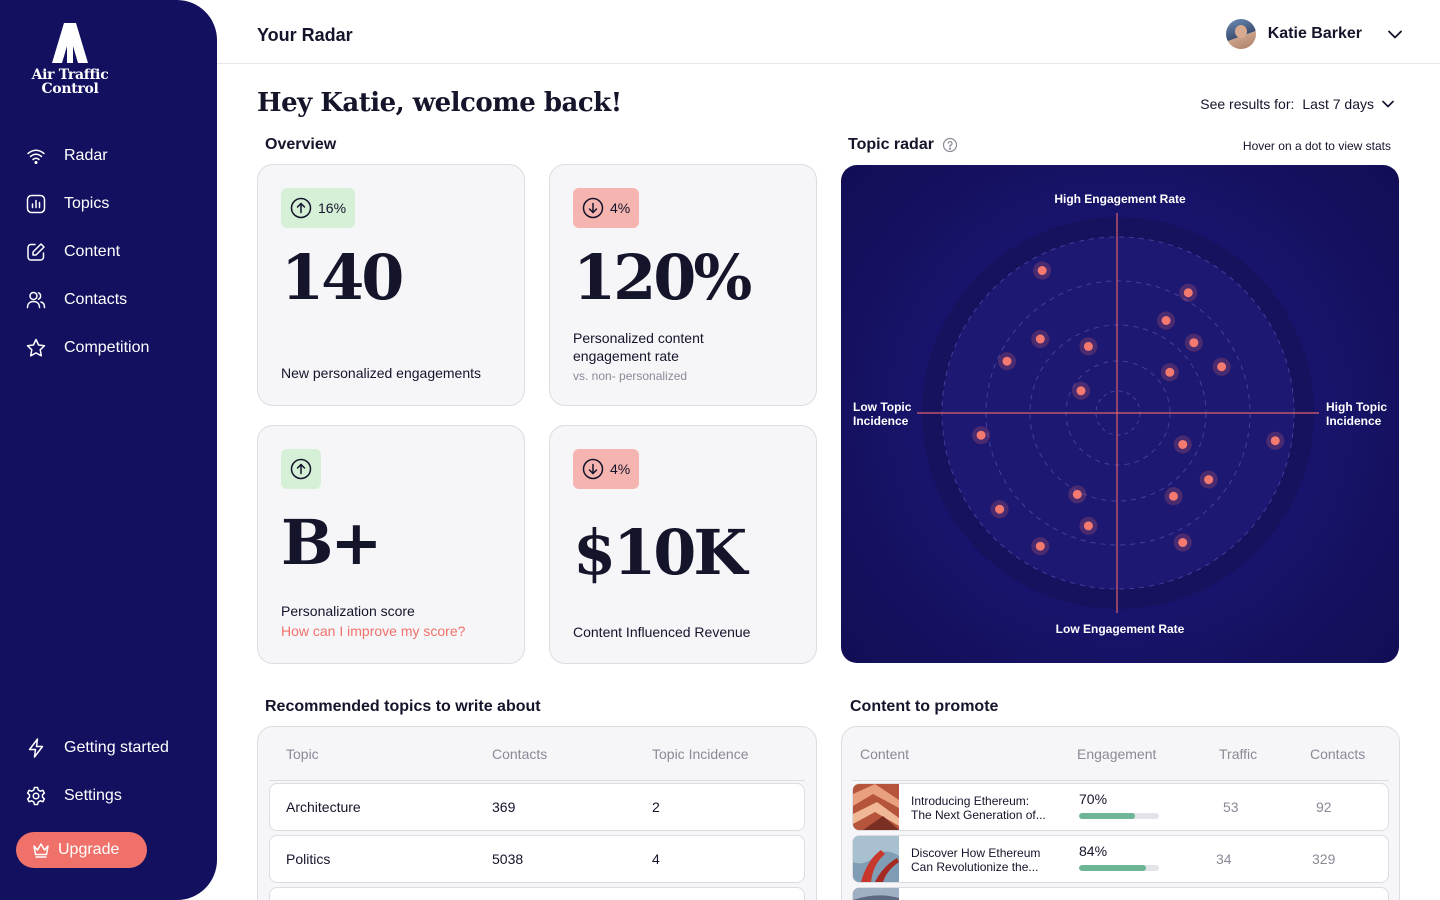  I want to click on users-icon, so click(36, 300).